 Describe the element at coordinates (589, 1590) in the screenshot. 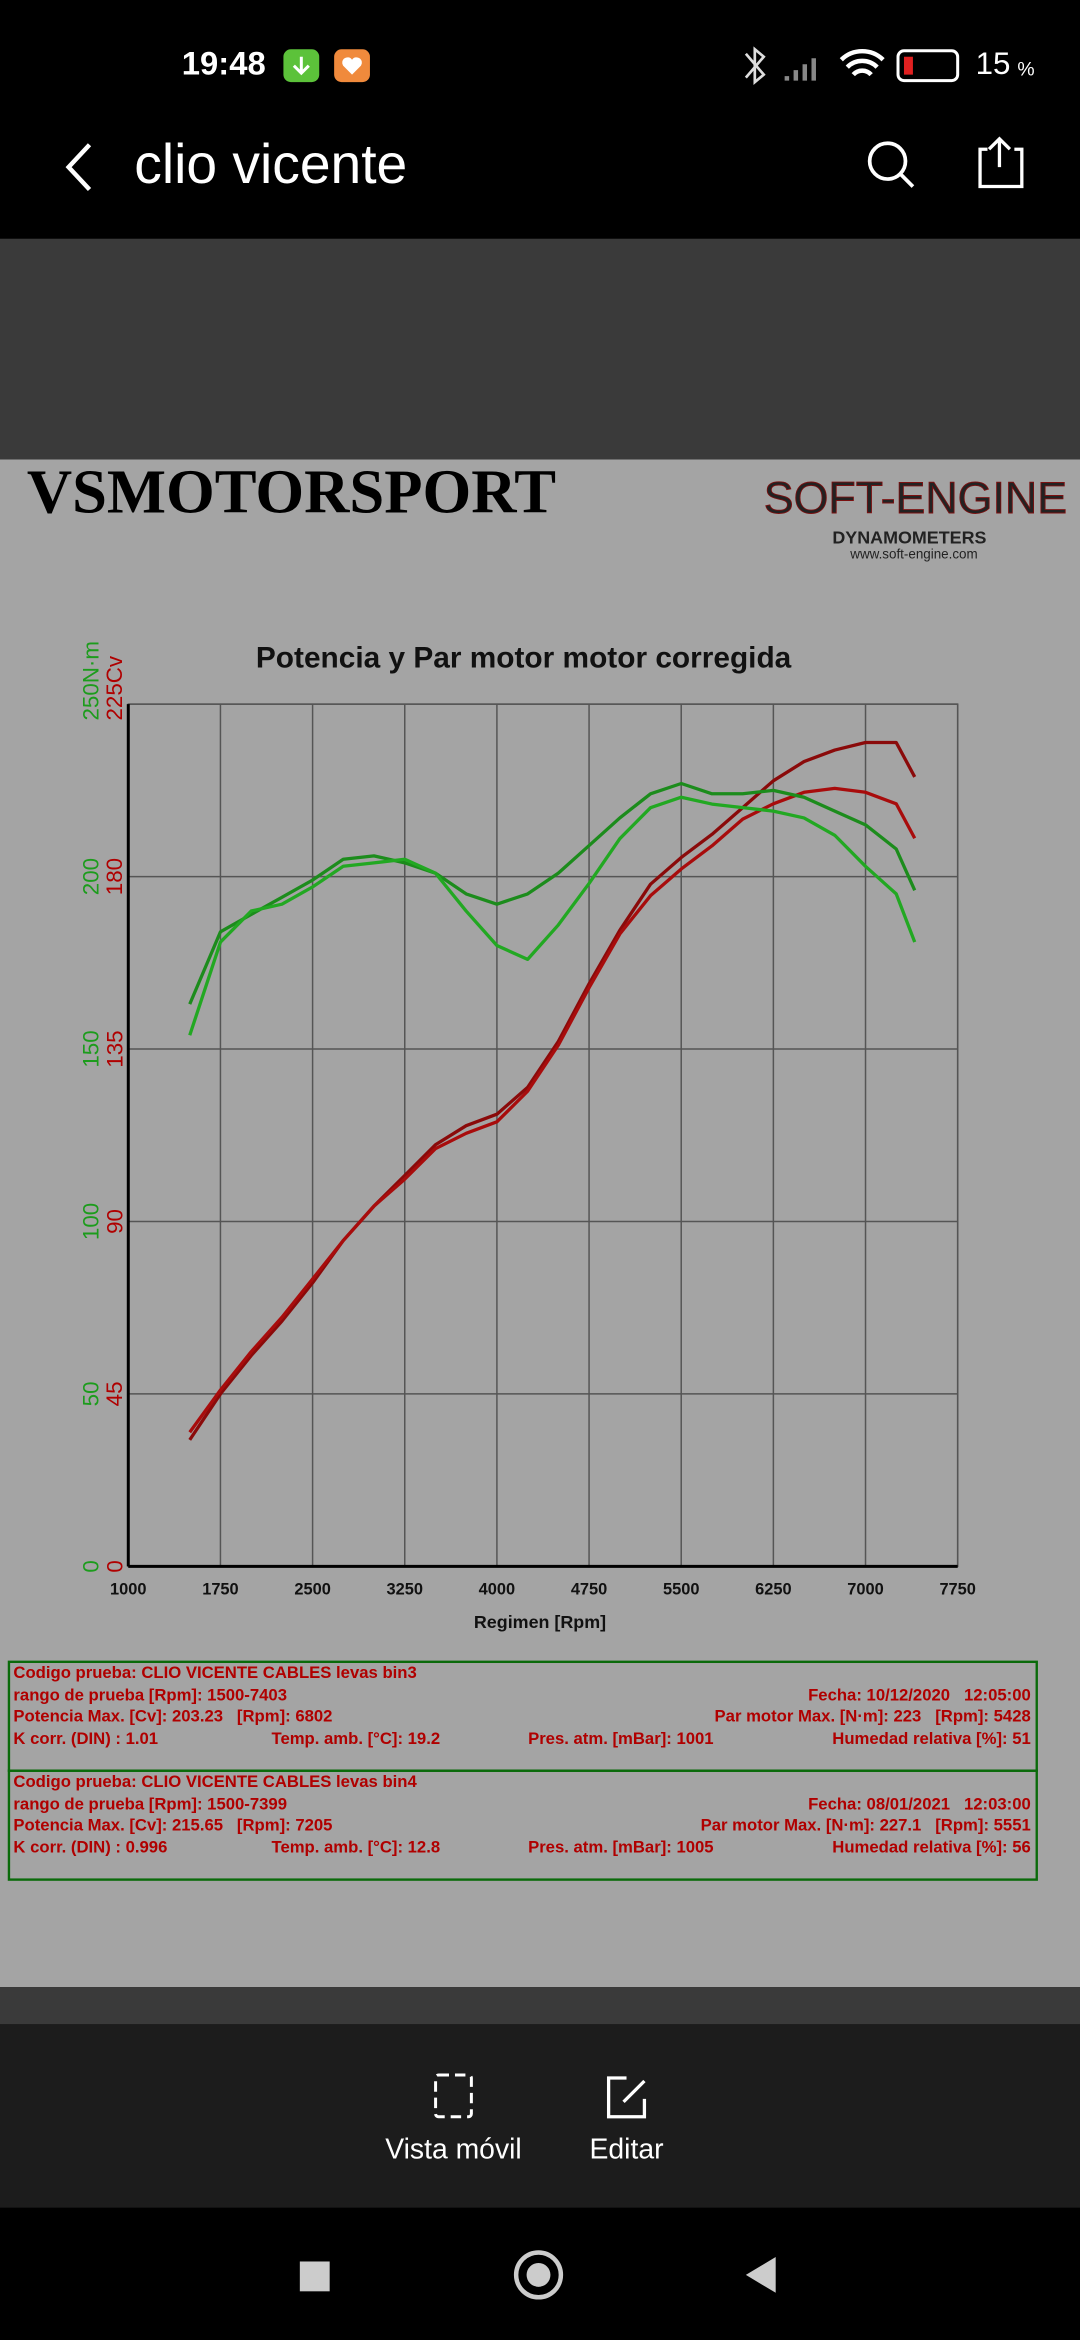

I see `x-tick-label: 4750` at that location.